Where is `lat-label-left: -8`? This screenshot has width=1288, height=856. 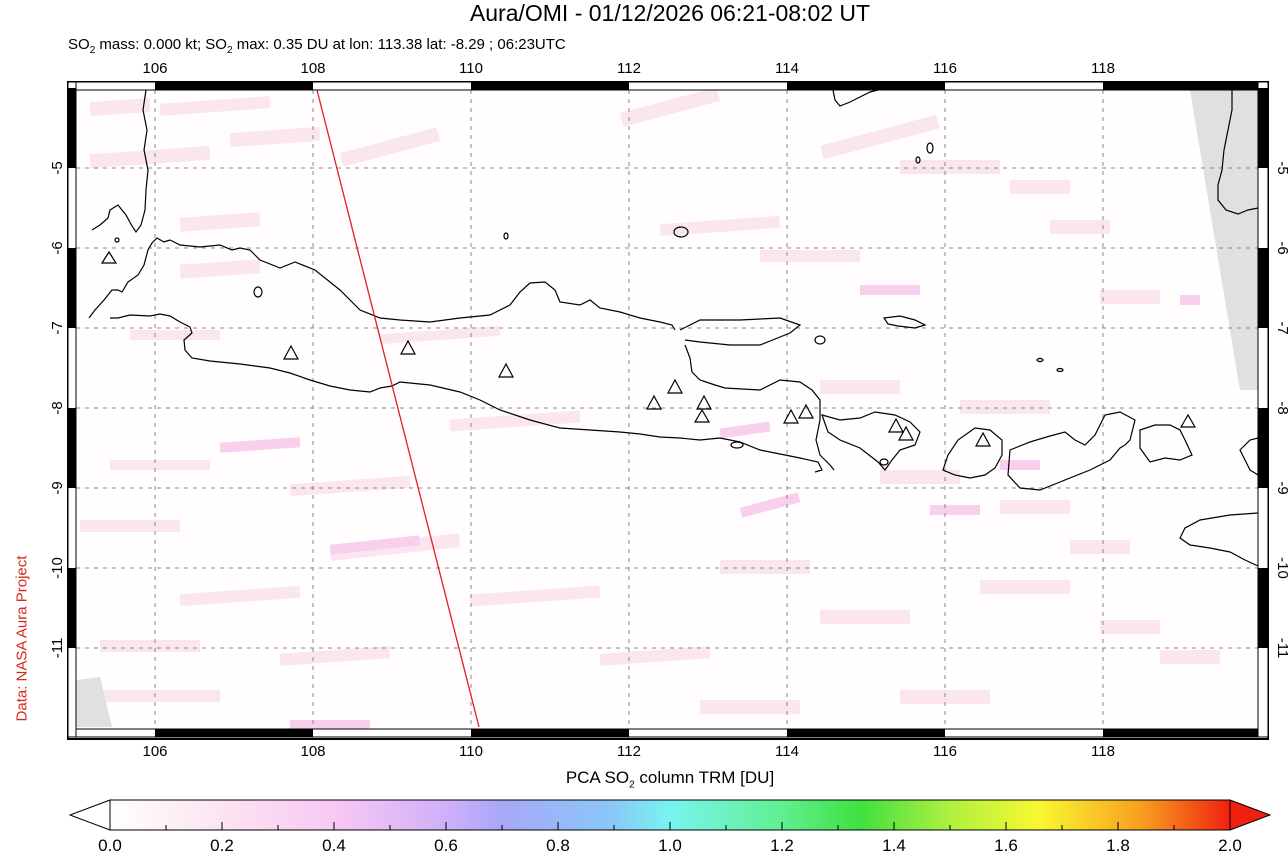
lat-label-left: -8 is located at coordinates (57, 408).